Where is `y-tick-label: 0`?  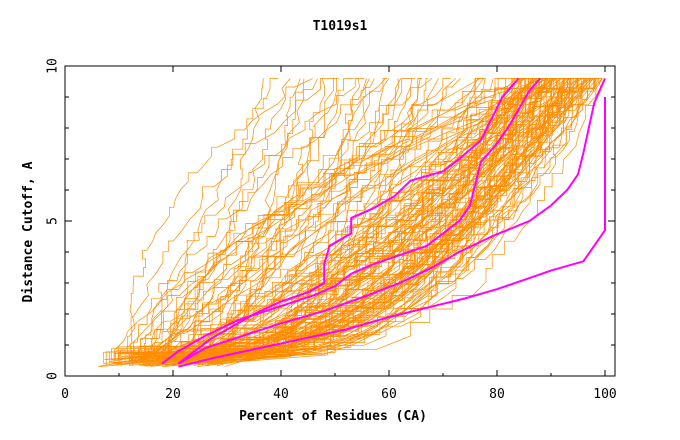
y-tick-label: 0 is located at coordinates (53, 376).